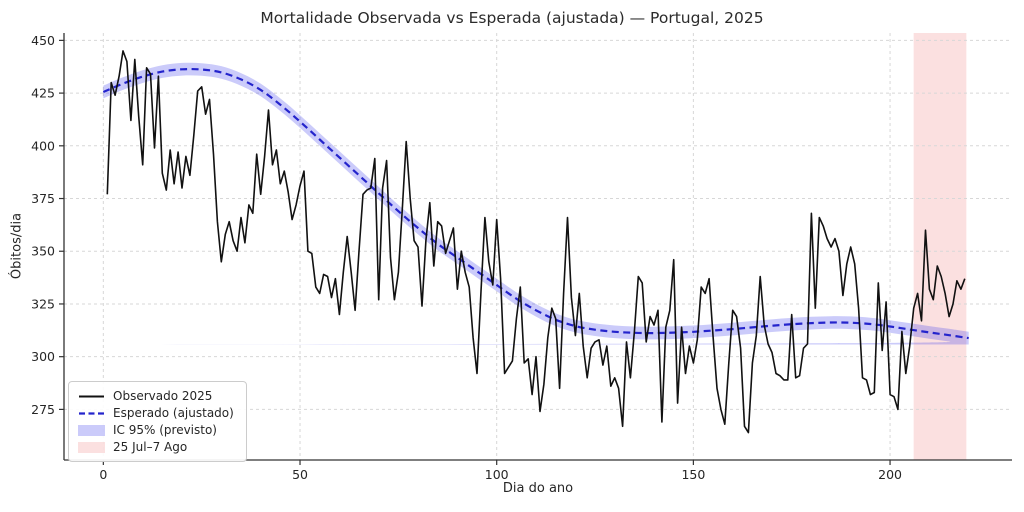 The height and width of the screenshot is (512, 1024). I want to click on legend-item-esperado: Esperado (ajustado), so click(156, 413).